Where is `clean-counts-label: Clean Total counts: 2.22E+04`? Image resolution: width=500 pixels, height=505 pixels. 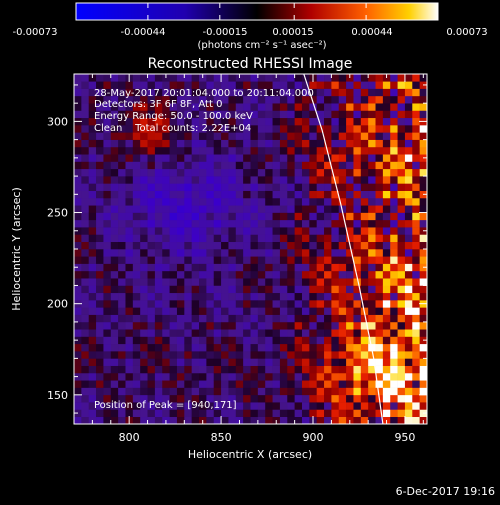 clean-counts-label: Clean Total counts: 2.22E+04 is located at coordinates (172, 128).